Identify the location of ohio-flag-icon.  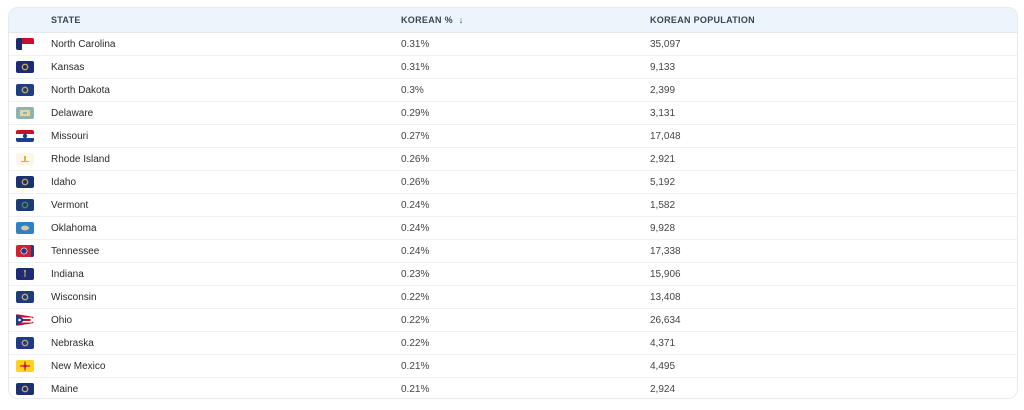
(25, 320).